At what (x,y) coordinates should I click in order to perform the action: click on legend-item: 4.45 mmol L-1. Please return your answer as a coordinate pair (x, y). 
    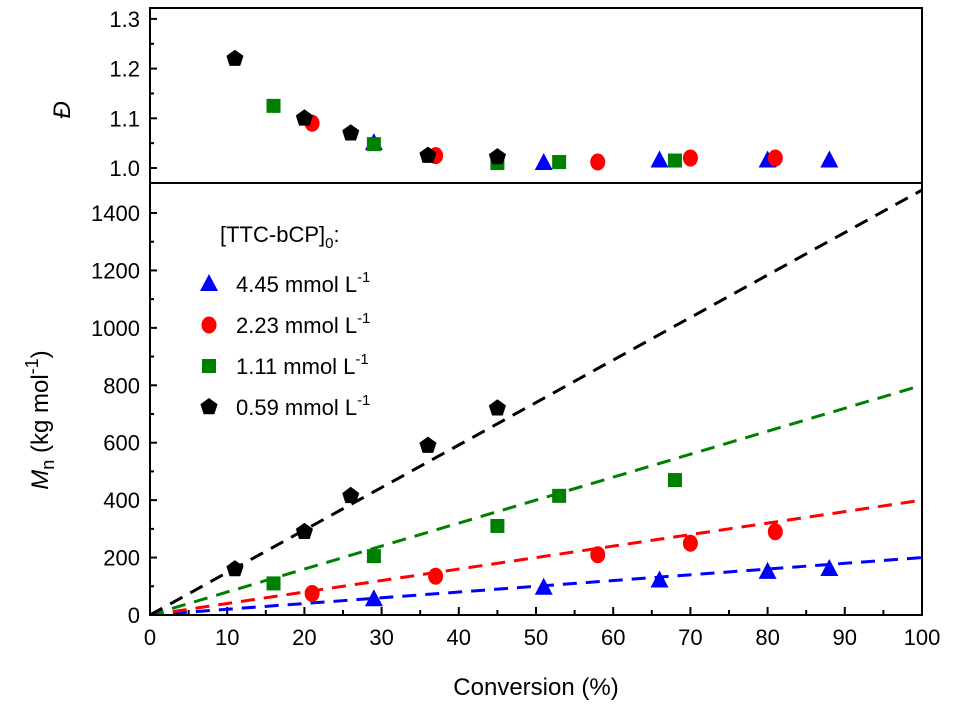
    Looking at the image, I should click on (285, 283).